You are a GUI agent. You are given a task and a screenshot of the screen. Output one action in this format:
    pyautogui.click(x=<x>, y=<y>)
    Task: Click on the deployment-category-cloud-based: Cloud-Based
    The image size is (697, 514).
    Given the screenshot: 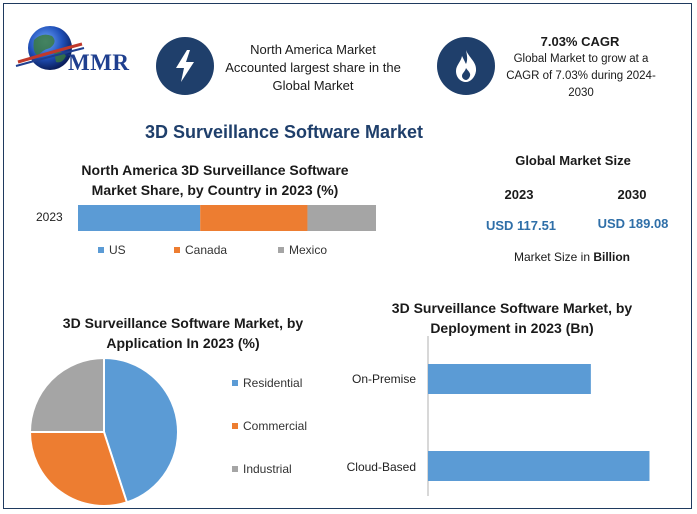 What is the action you would take?
    pyautogui.click(x=381, y=467)
    